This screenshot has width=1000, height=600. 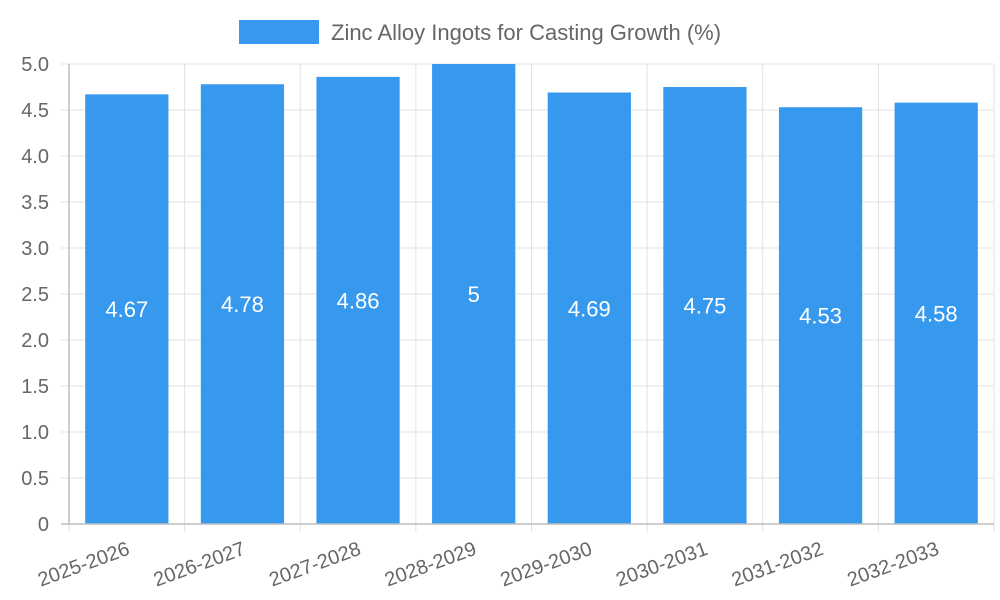 What do you see at coordinates (35, 111) in the screenshot?
I see `y-tick-label: 4.5` at bounding box center [35, 111].